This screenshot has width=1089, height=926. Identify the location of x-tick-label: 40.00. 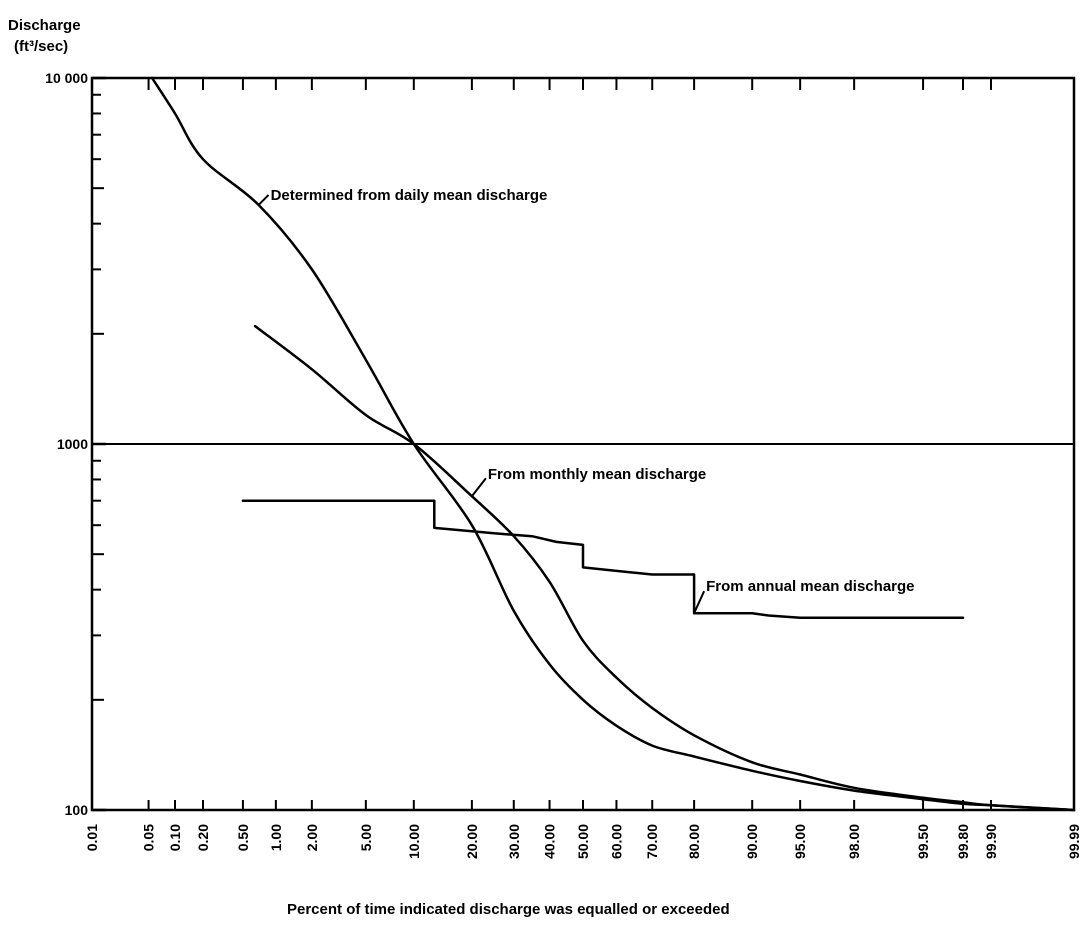
(550, 841).